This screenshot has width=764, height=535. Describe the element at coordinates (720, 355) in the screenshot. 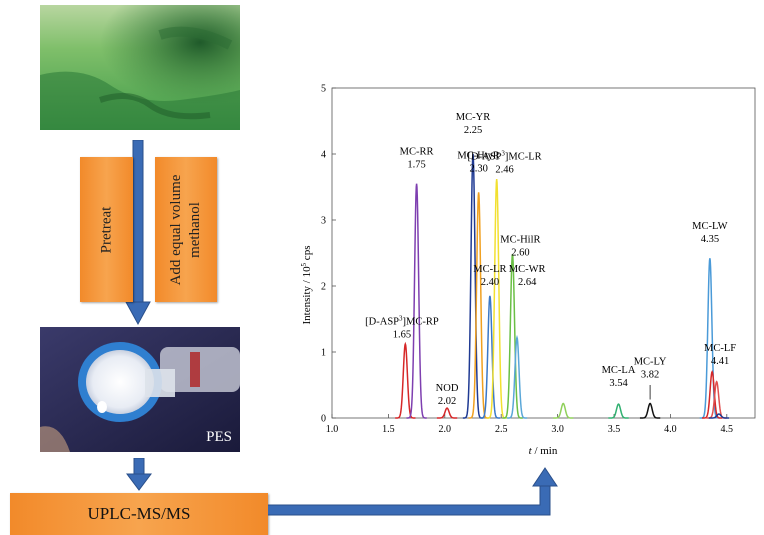

I see `peak-label-14: MC-LF 4.41` at that location.